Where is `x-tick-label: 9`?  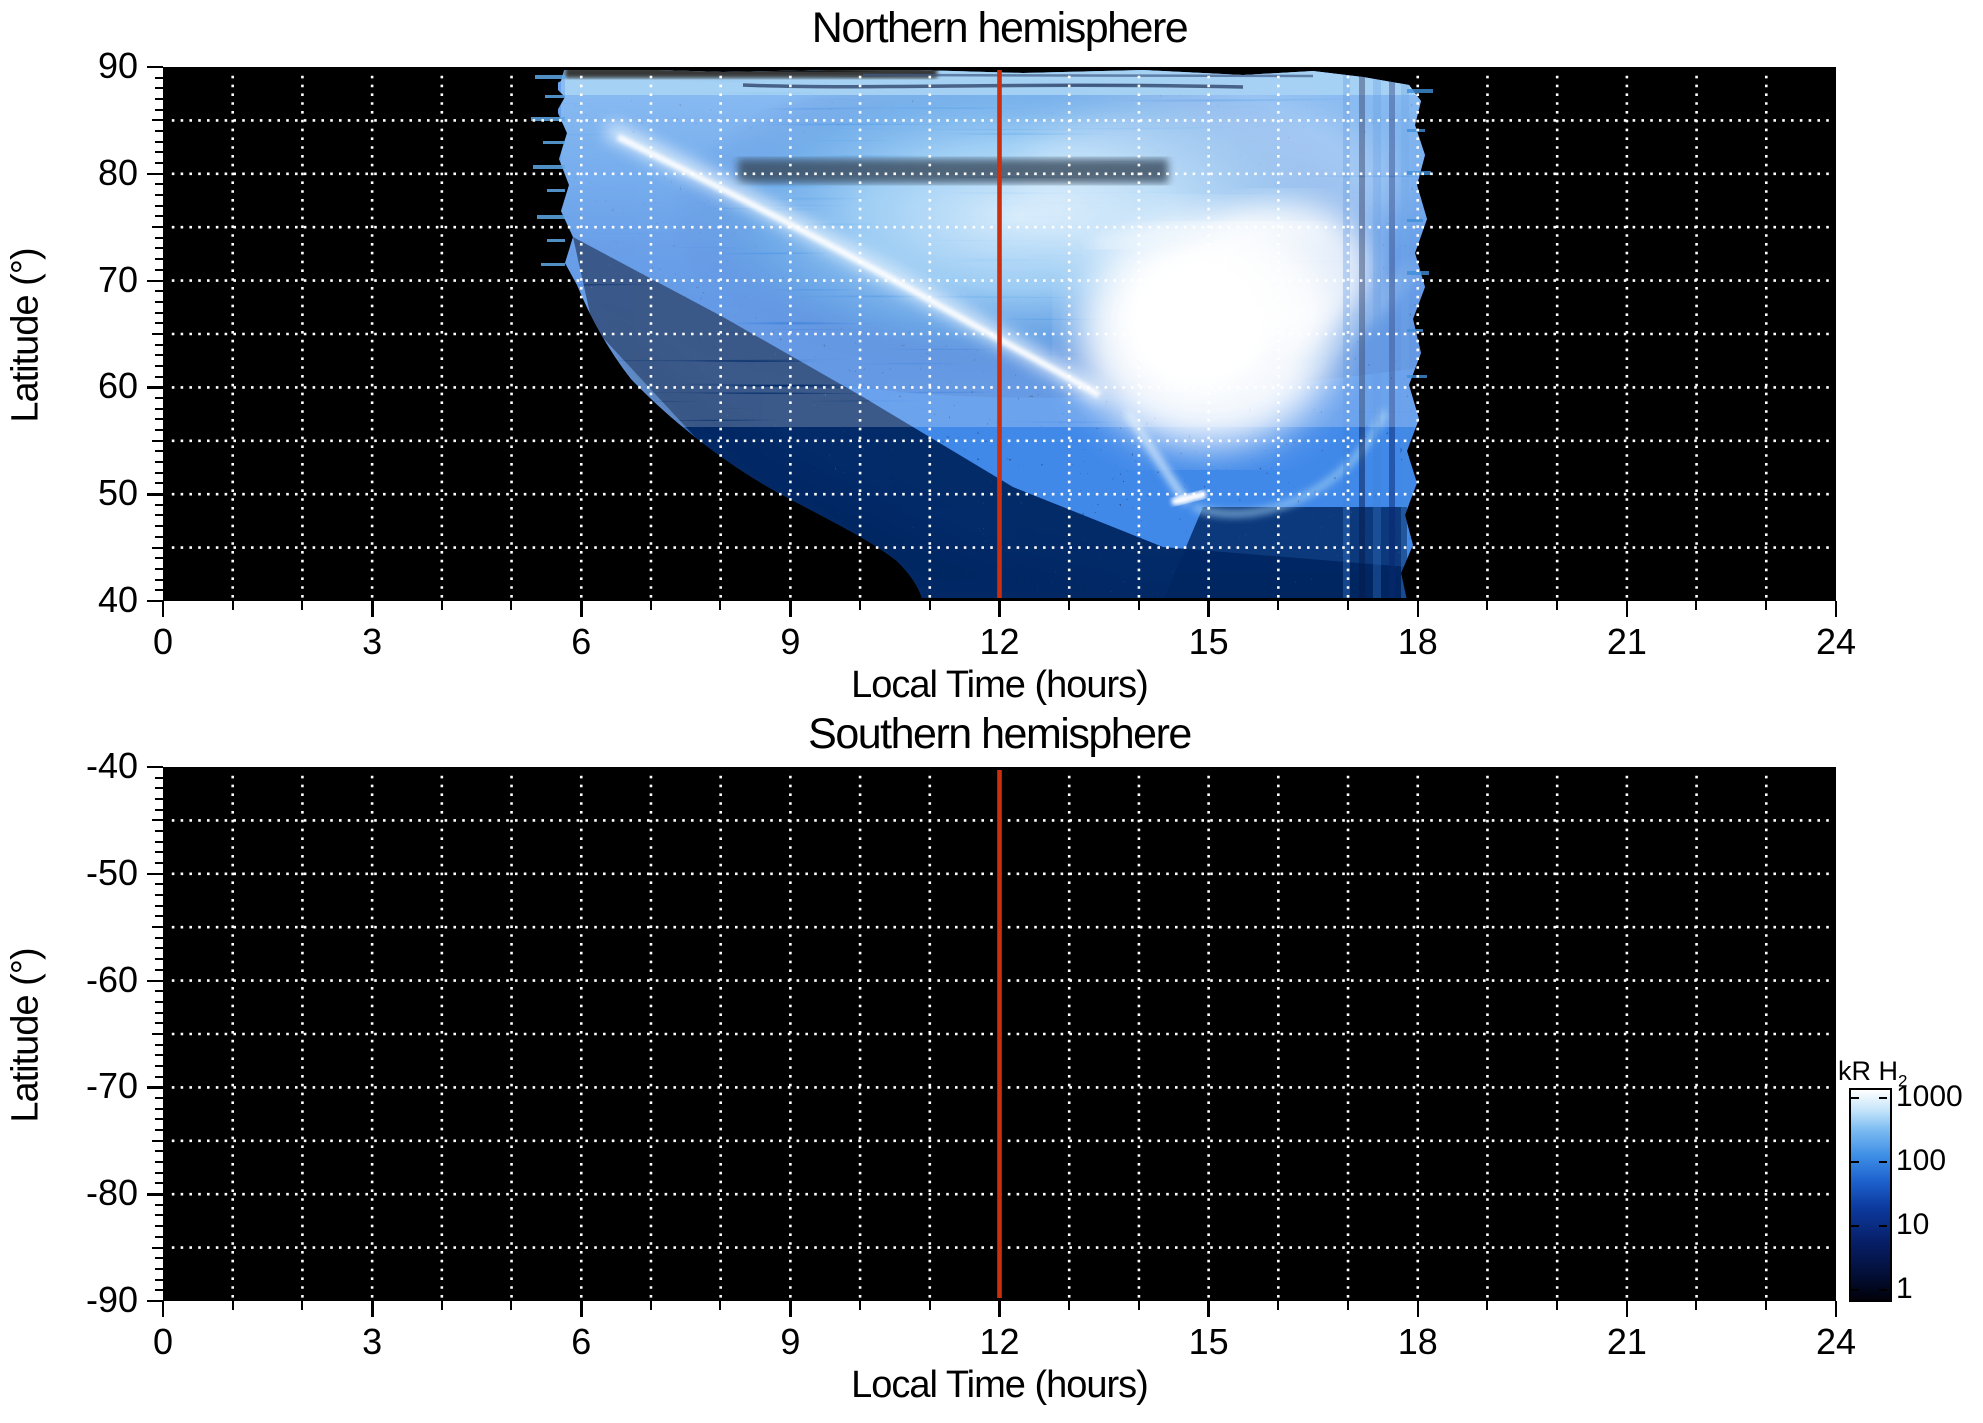 x-tick-label: 9 is located at coordinates (790, 641).